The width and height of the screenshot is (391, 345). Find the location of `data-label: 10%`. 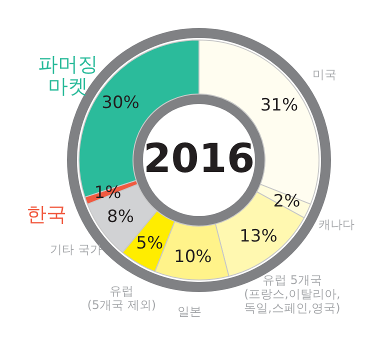

data-label: 10% is located at coordinates (193, 256).